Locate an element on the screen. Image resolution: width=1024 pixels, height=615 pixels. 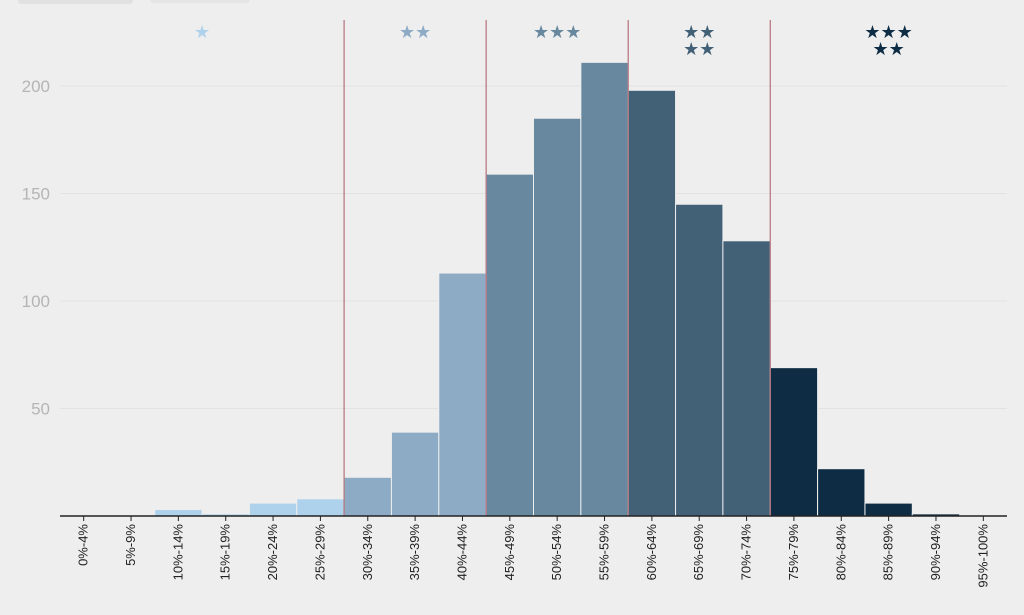
x-tick-label: 85%-89% is located at coordinates (888, 552).